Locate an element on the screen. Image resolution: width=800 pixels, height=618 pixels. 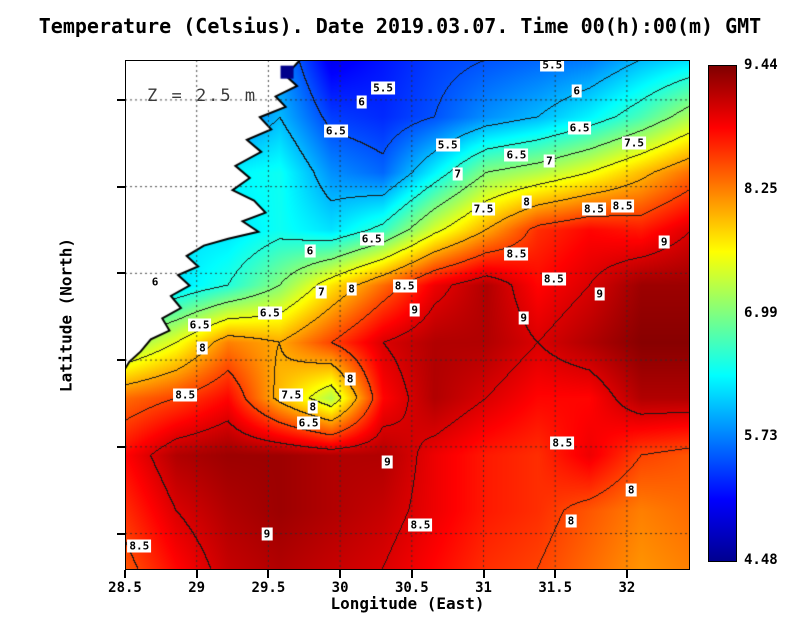
y-axis-label: Latitude (North) is located at coordinates (66, 315).